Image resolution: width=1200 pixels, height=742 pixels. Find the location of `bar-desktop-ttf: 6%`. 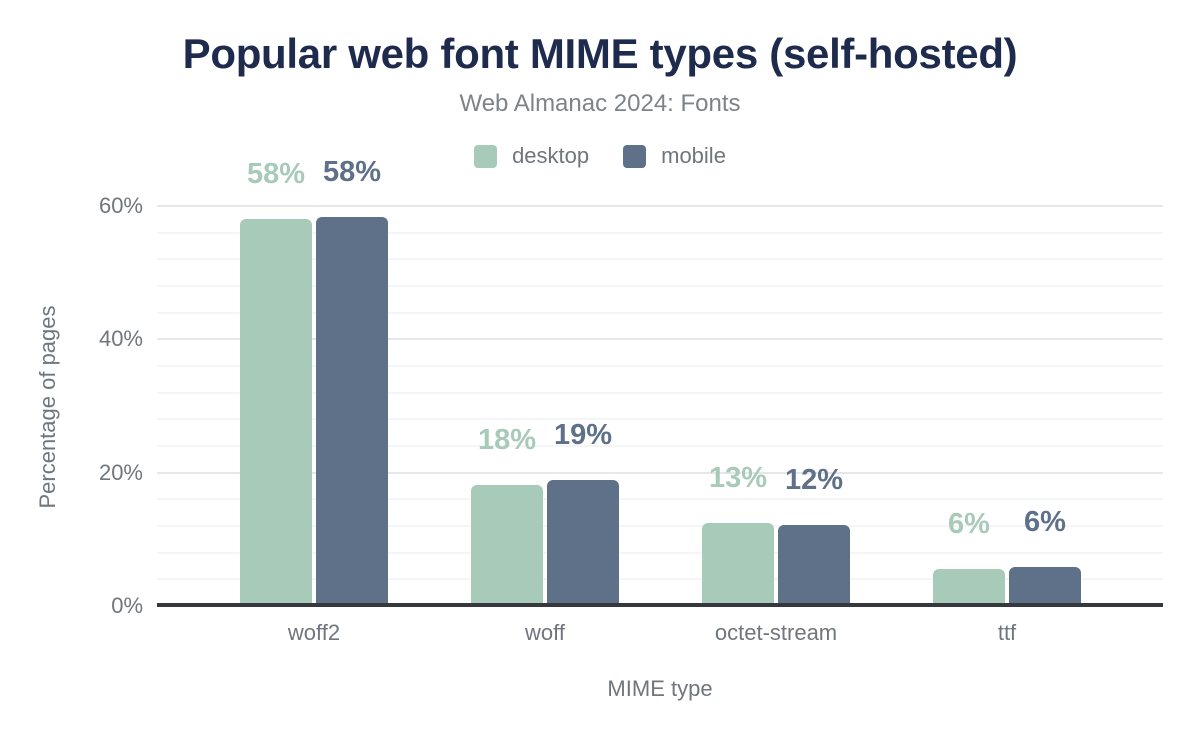

bar-desktop-ttf: 6% is located at coordinates (969, 557).